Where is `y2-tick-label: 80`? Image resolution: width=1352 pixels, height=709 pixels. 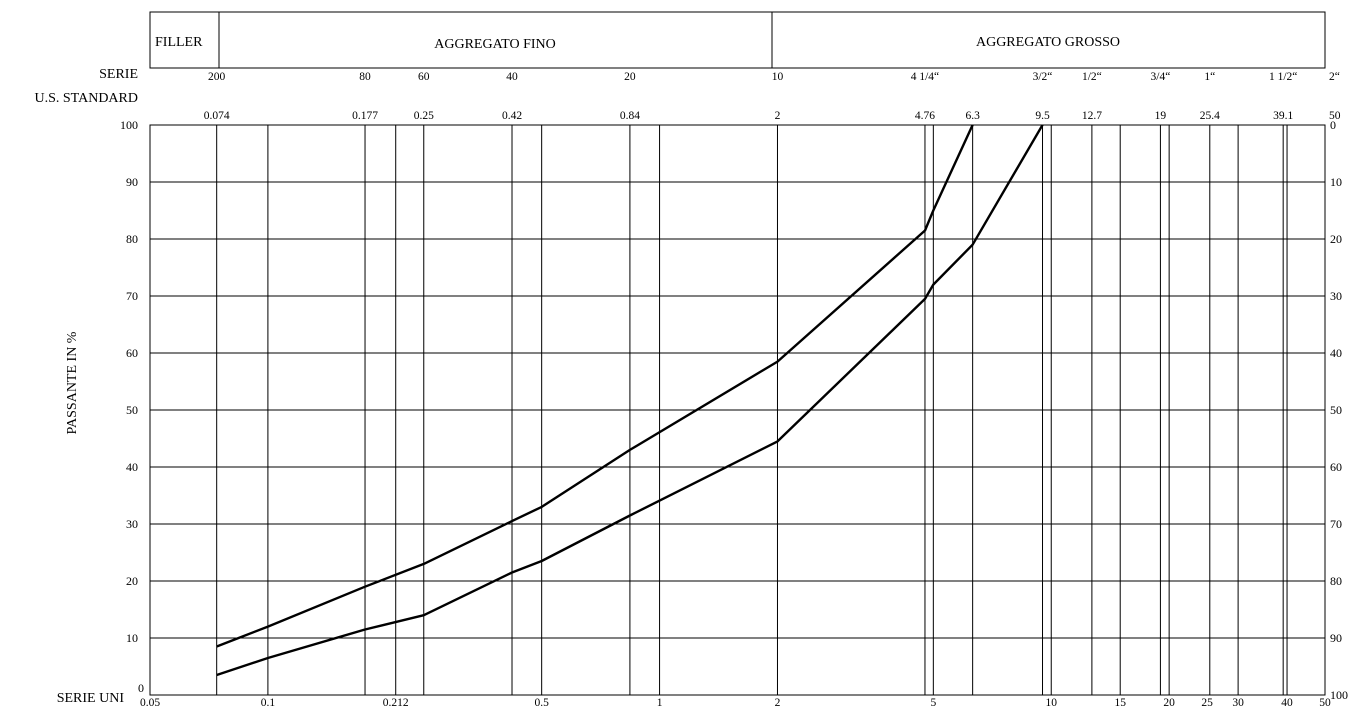
y2-tick-label: 80 is located at coordinates (1336, 581).